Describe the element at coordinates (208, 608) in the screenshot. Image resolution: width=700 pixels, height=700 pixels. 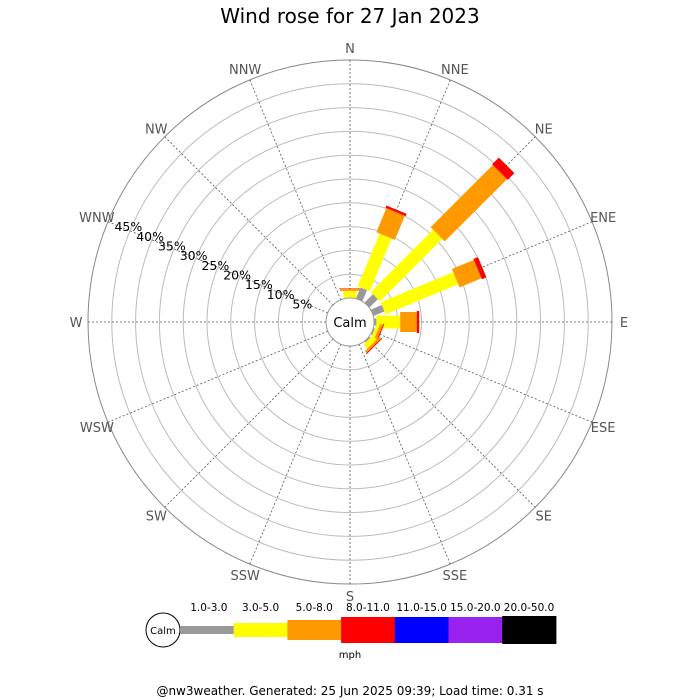
I see `legend-label-0: 1.0-3.0` at that location.